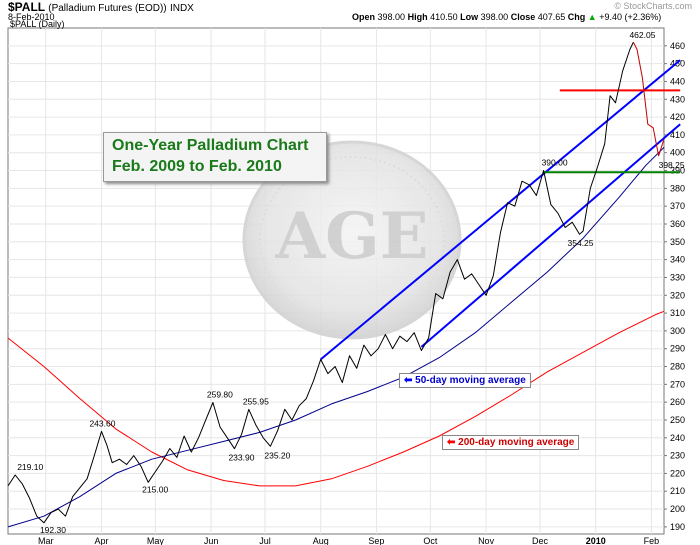 This screenshot has height=545, width=700. I want to click on y-tick-label: 260, so click(677, 402).